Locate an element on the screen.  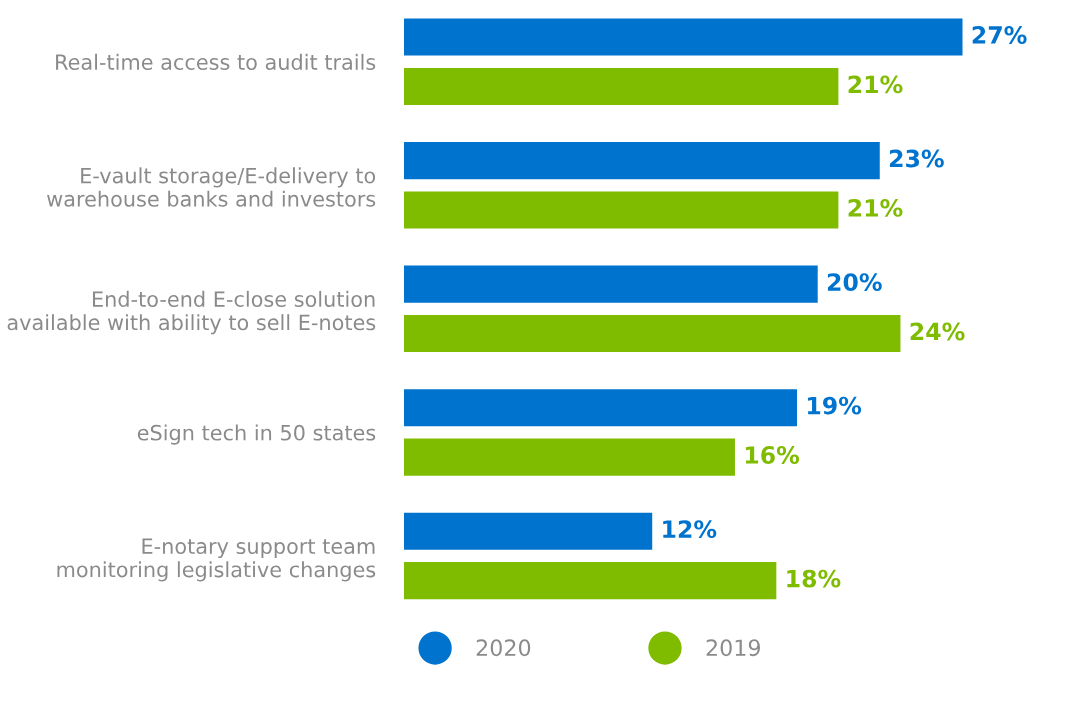
y-tick-label: E-notary support team monitoring legislative changes is located at coordinates (216, 560).